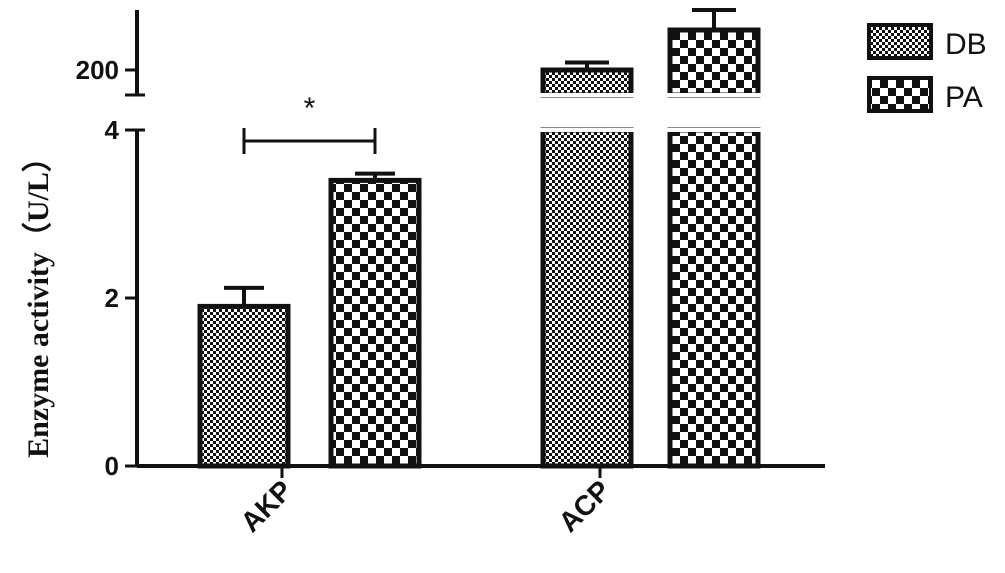 This screenshot has width=1005, height=573. What do you see at coordinates (38, 300) in the screenshot?
I see `y-axis-label: Enzyme activity（U/L）` at bounding box center [38, 300].